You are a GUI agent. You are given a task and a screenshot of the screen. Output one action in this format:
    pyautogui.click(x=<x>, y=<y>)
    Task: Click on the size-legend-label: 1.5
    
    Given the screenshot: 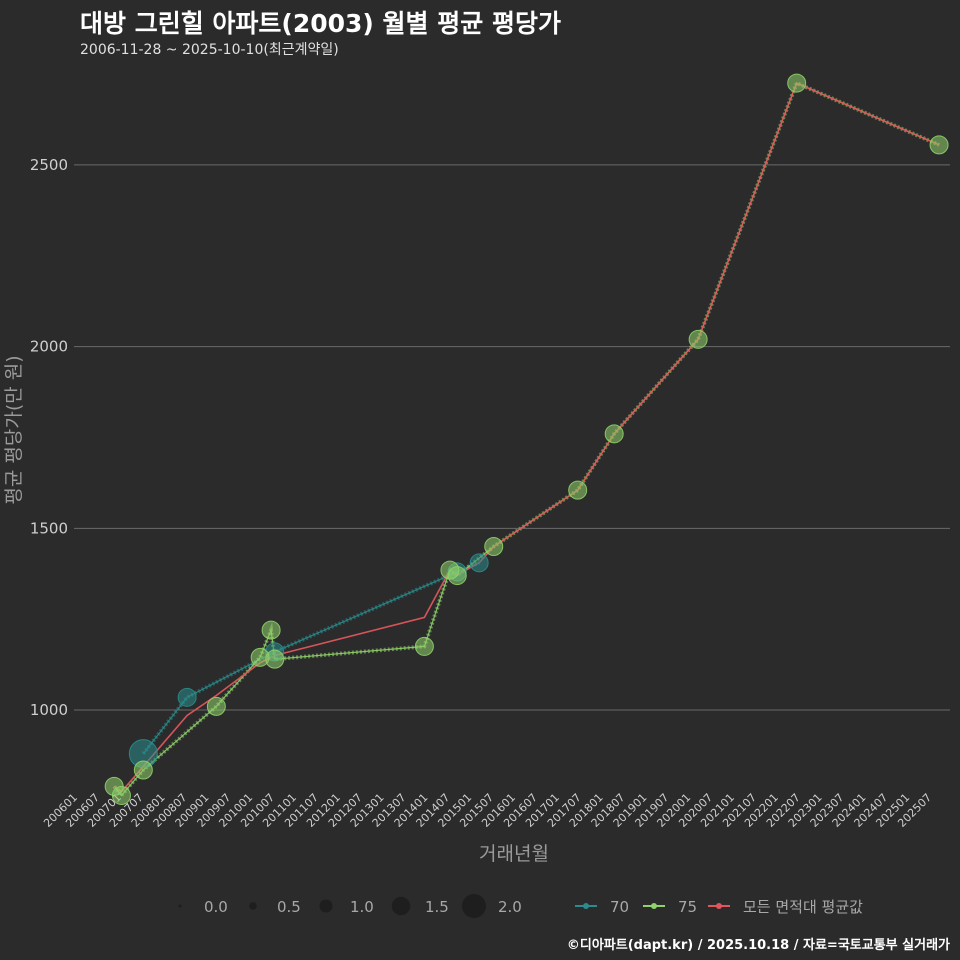 What is the action you would take?
    pyautogui.click(x=437, y=907)
    